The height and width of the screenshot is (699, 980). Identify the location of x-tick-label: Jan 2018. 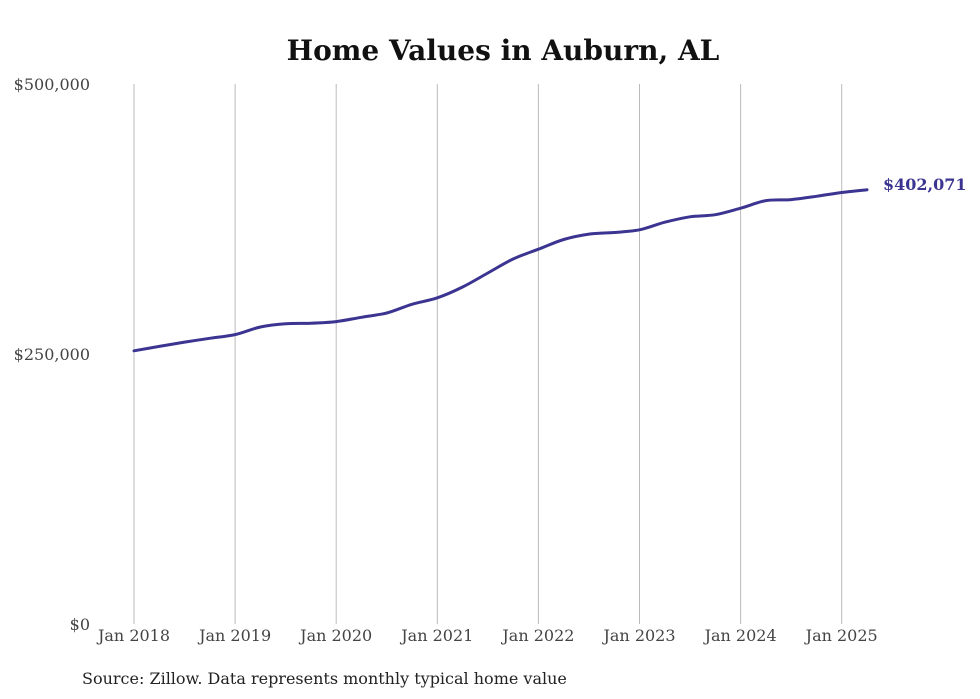
(133, 635).